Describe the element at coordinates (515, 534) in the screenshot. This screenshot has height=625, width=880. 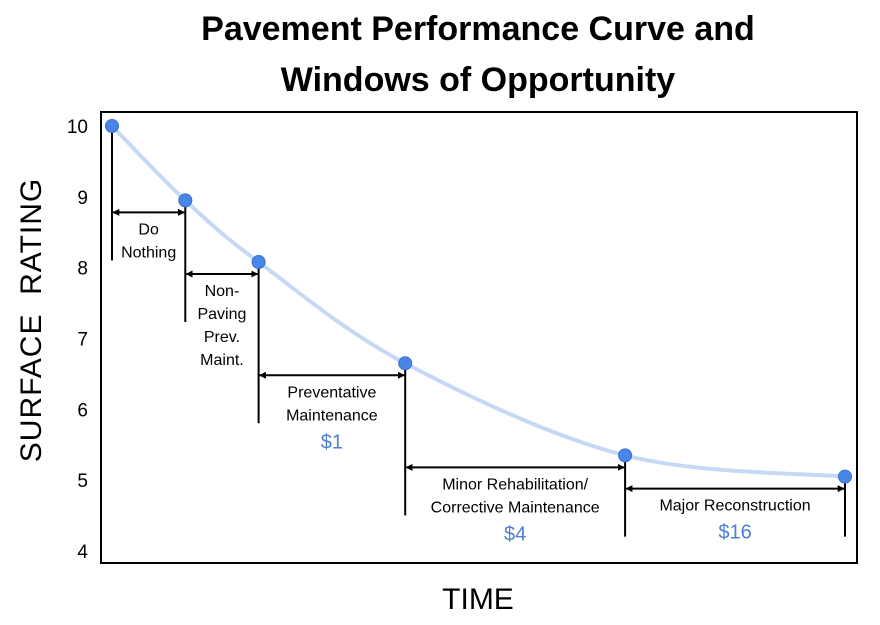
I see `window-cost-label: $4` at that location.